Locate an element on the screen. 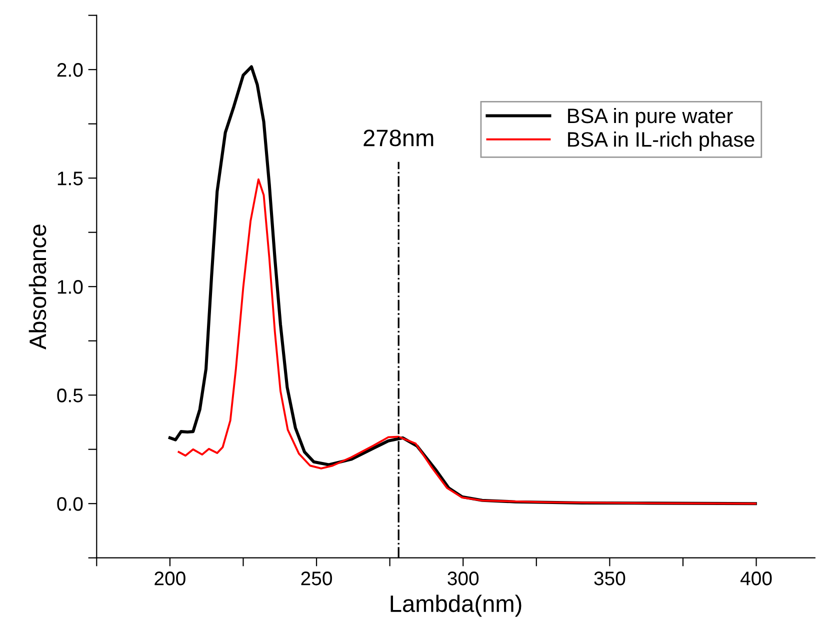  y-tick-label: 1.0 is located at coordinates (70, 287).